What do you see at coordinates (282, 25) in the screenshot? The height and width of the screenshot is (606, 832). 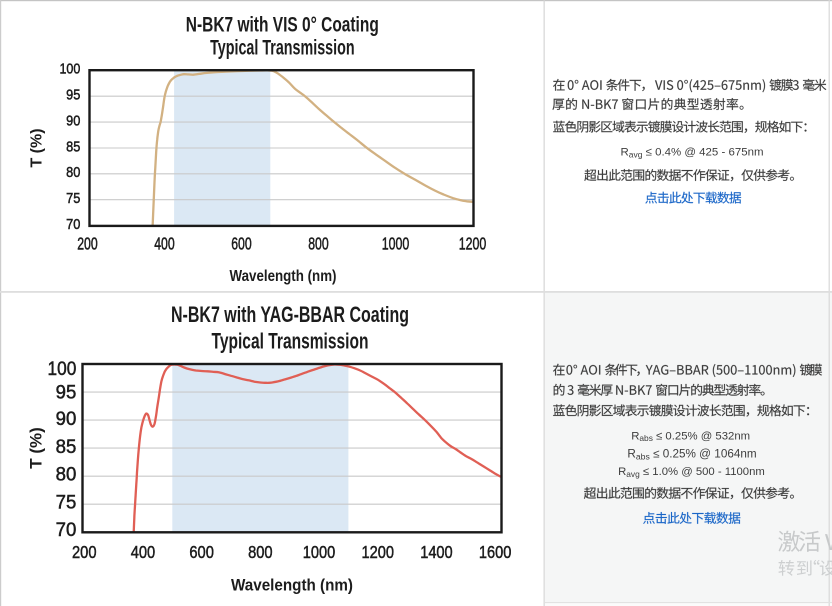 I see `svg-text: N-BK7 with VIS 0° Coating` at bounding box center [282, 25].